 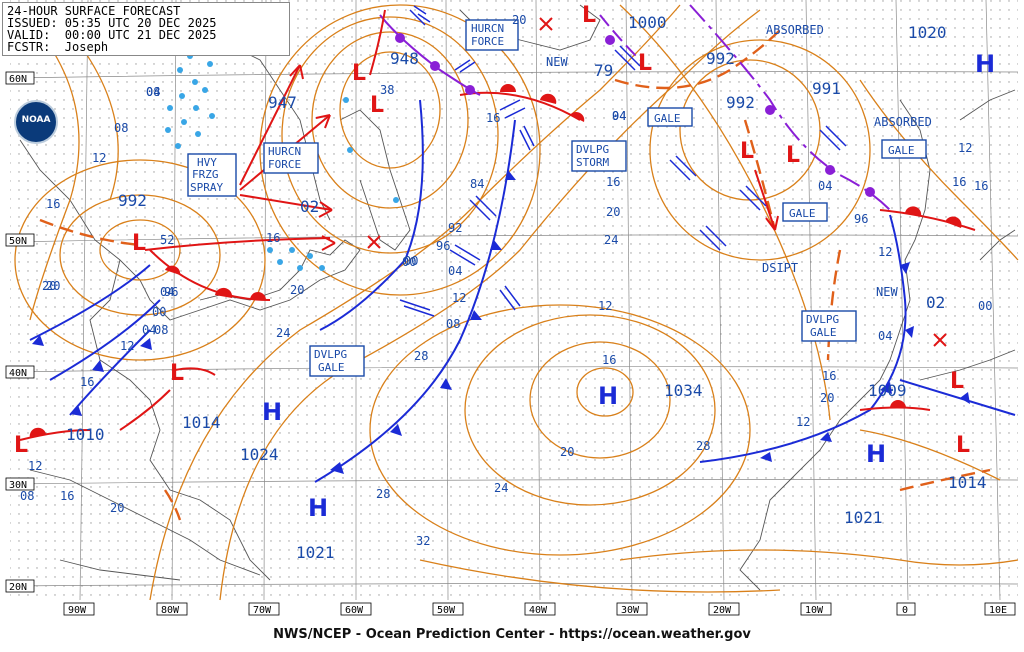 I want to click on lat-label: 50N, so click(x=18, y=241).